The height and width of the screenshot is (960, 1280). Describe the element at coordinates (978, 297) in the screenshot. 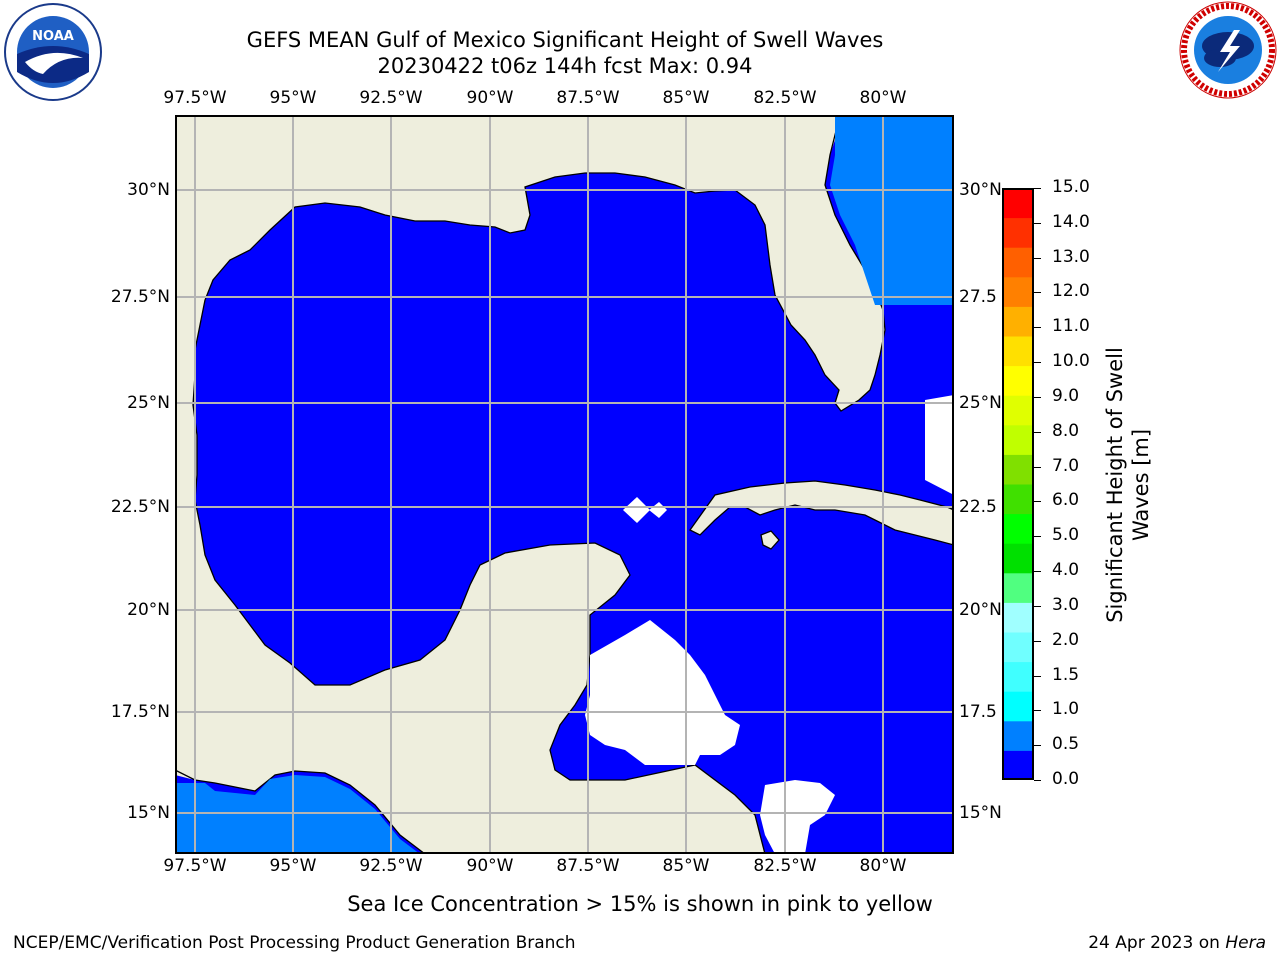

I see `lat-label-right: 27.5` at that location.